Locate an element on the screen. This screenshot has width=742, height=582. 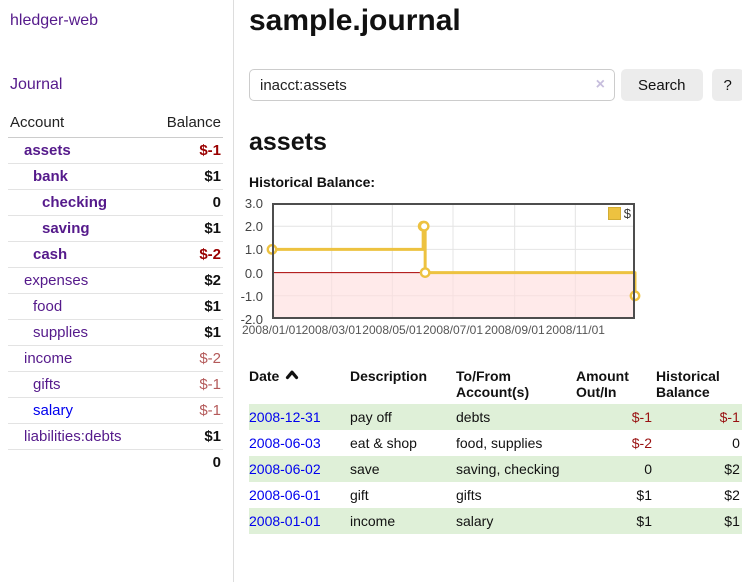
account-name-cell: gifts is located at coordinates (79, 384).